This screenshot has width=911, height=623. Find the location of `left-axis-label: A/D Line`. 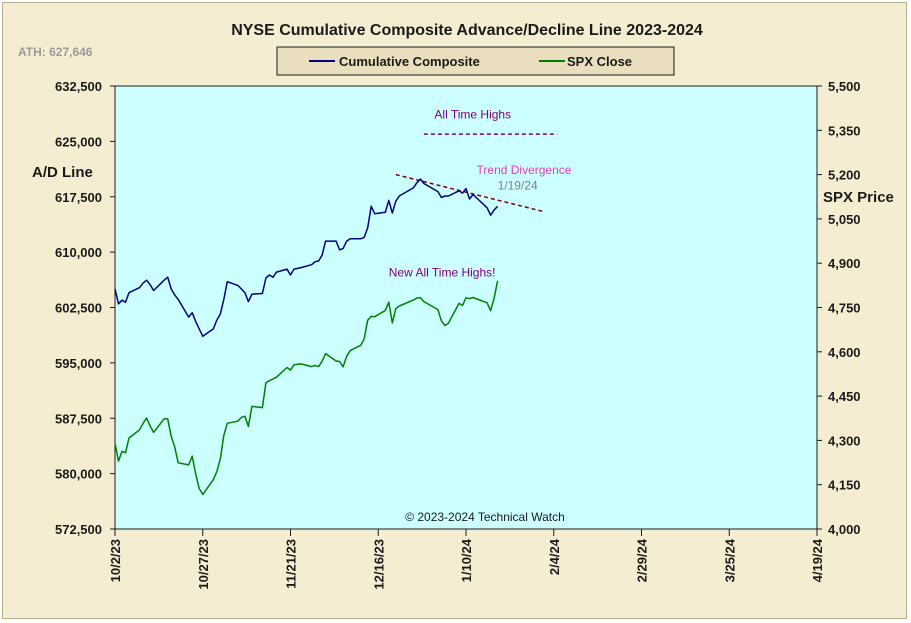

left-axis-label: A/D Line is located at coordinates (62, 172).